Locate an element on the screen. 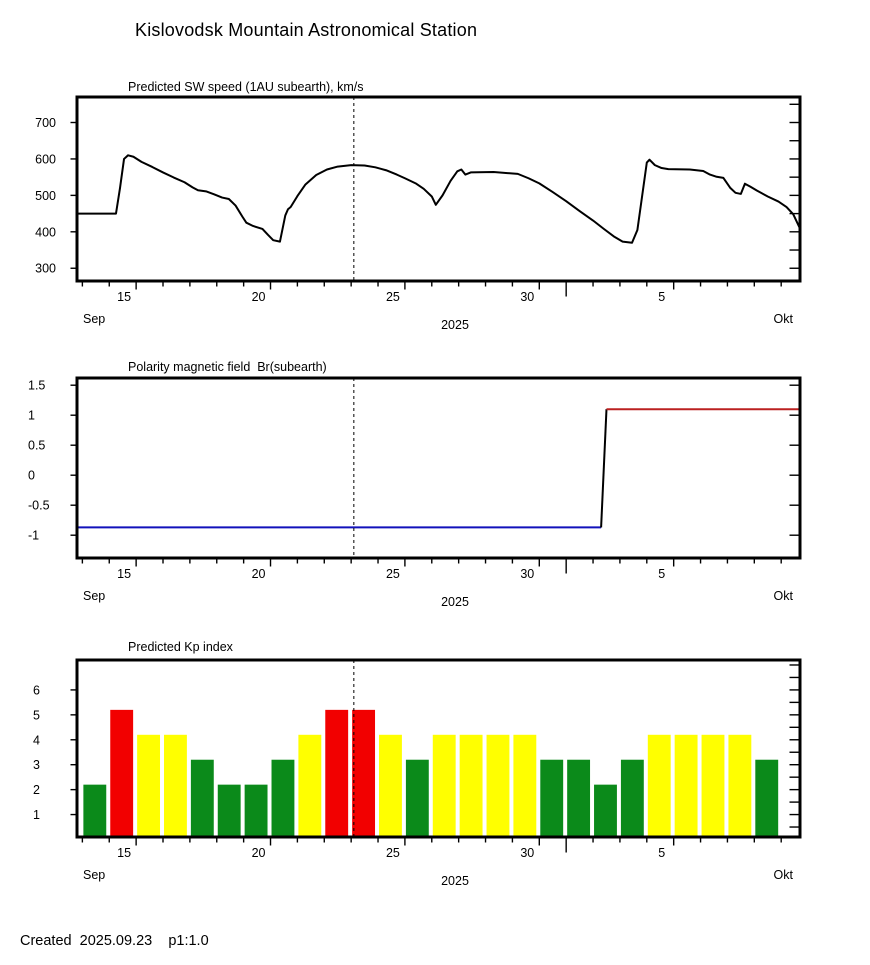  speed-curve is located at coordinates (439, 199).